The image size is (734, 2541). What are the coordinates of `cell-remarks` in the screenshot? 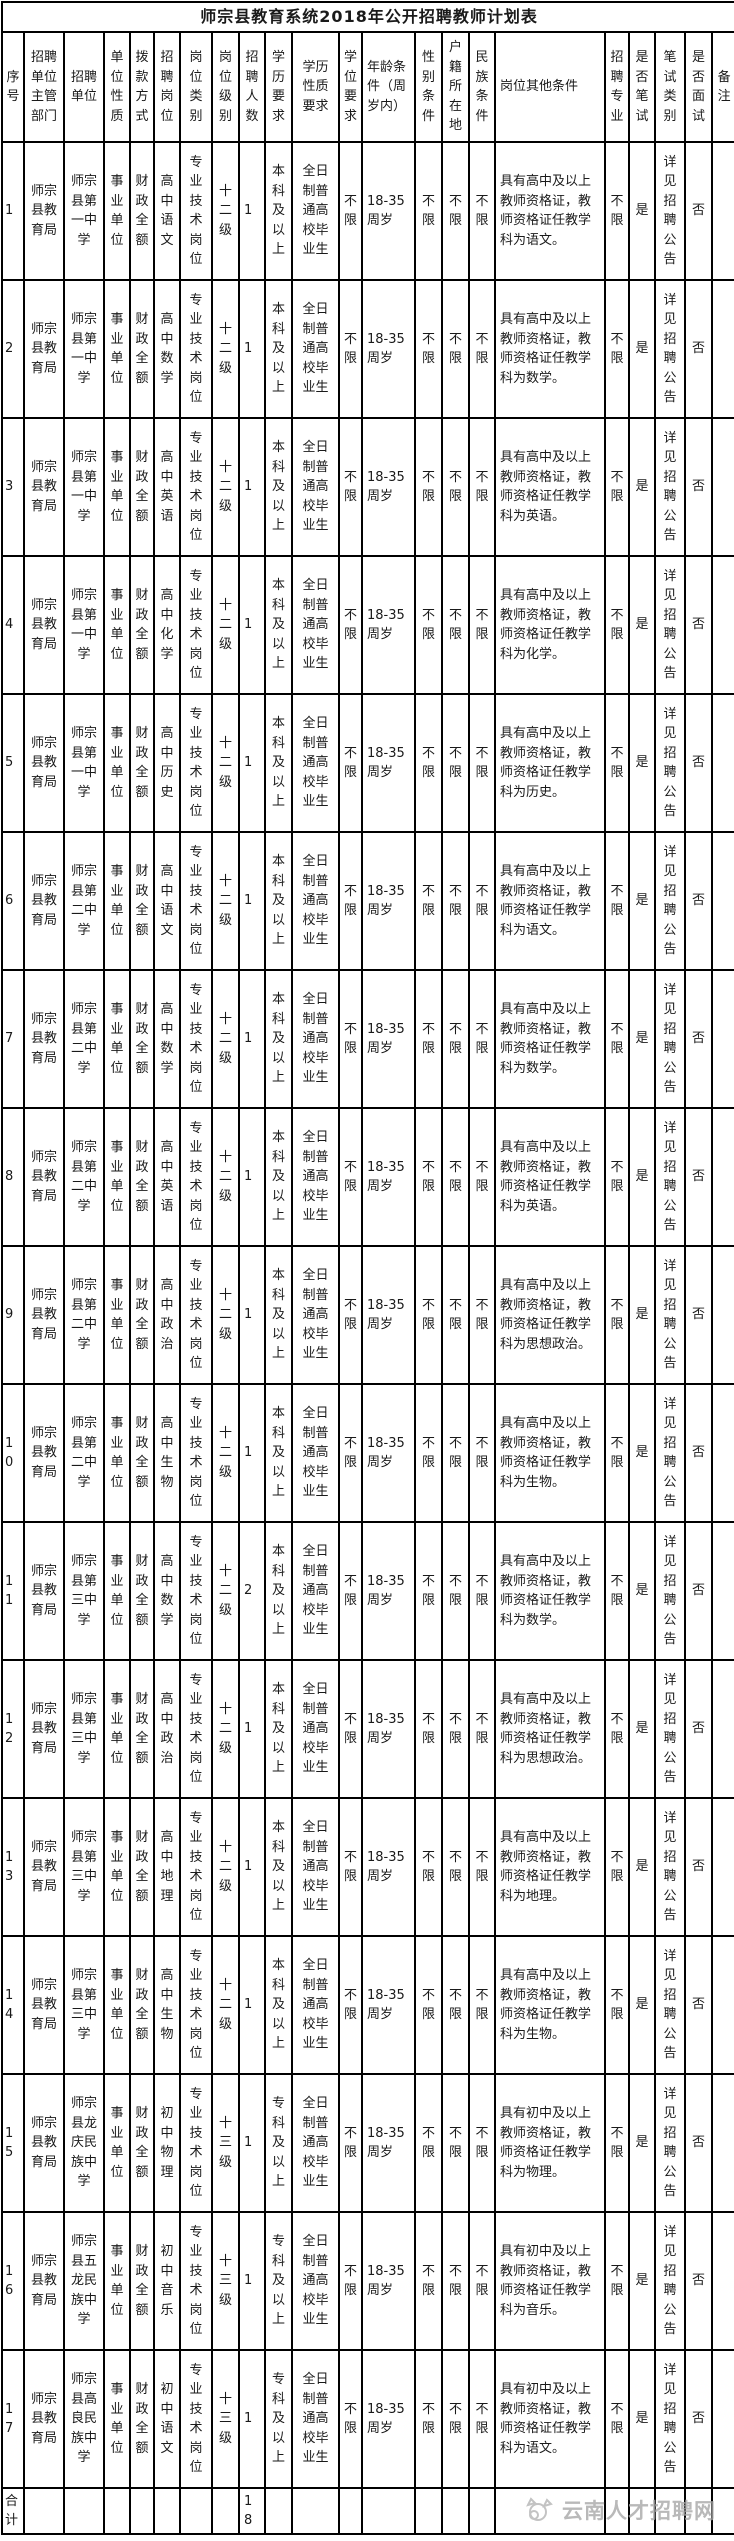 It's located at (722, 1453).